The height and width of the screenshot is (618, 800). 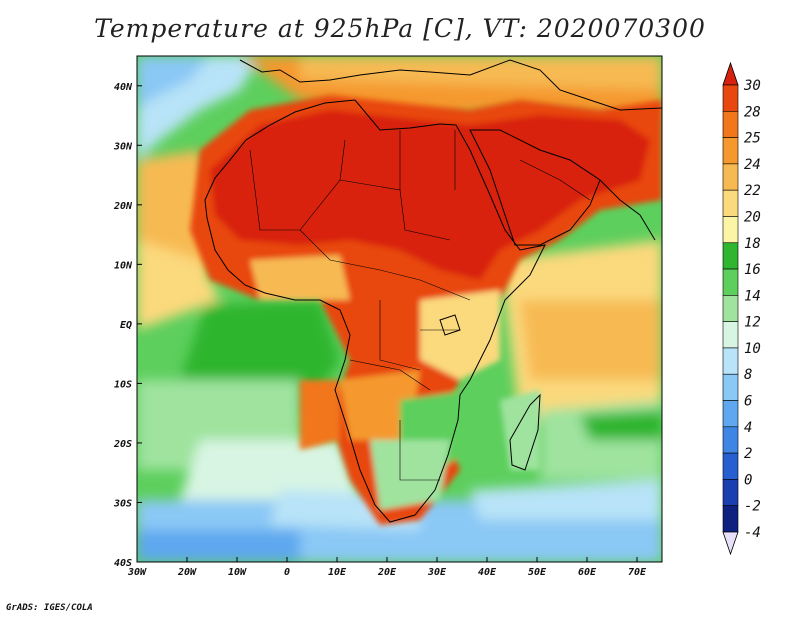 I want to click on colorbar-top-triangle, so click(x=730, y=73).